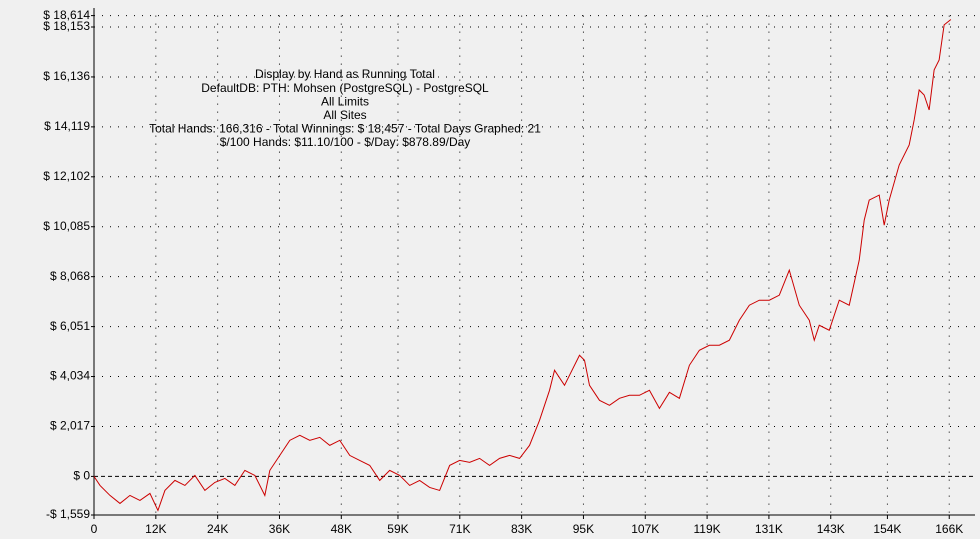 The width and height of the screenshot is (980, 539). Describe the element at coordinates (70, 326) in the screenshot. I see `y-tick-label: $ 6,051` at that location.